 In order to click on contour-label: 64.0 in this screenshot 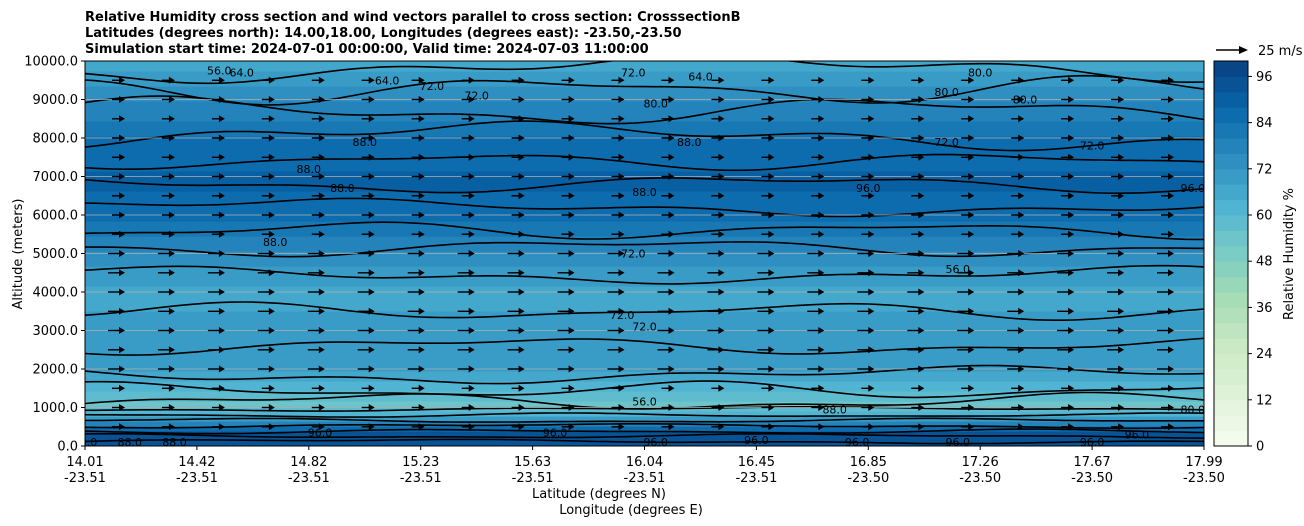, I will do `click(700, 76)`.